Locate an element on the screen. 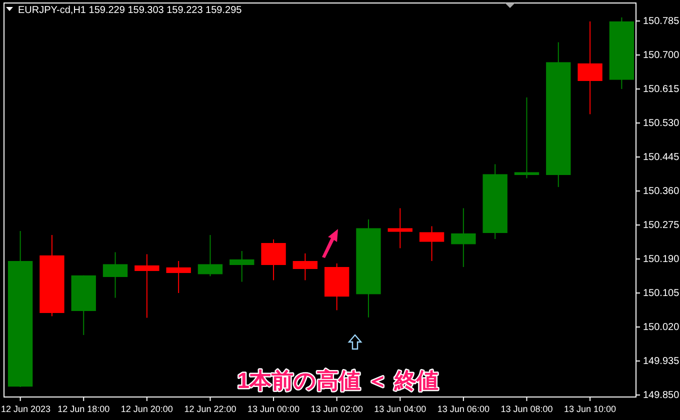 The height and width of the screenshot is (420, 680). y-tick-label: 150.700 is located at coordinates (661, 56).